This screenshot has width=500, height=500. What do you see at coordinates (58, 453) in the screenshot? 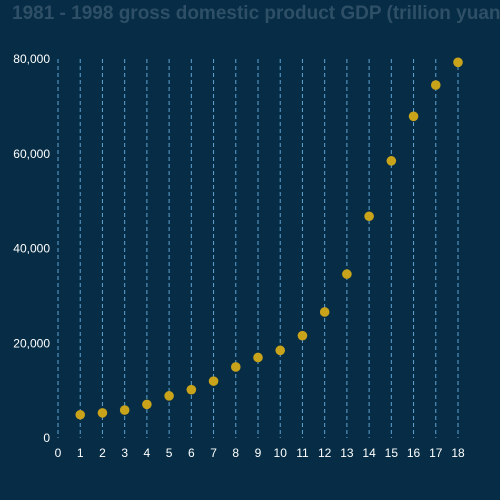
I see `x-tick-label: 0` at bounding box center [58, 453].